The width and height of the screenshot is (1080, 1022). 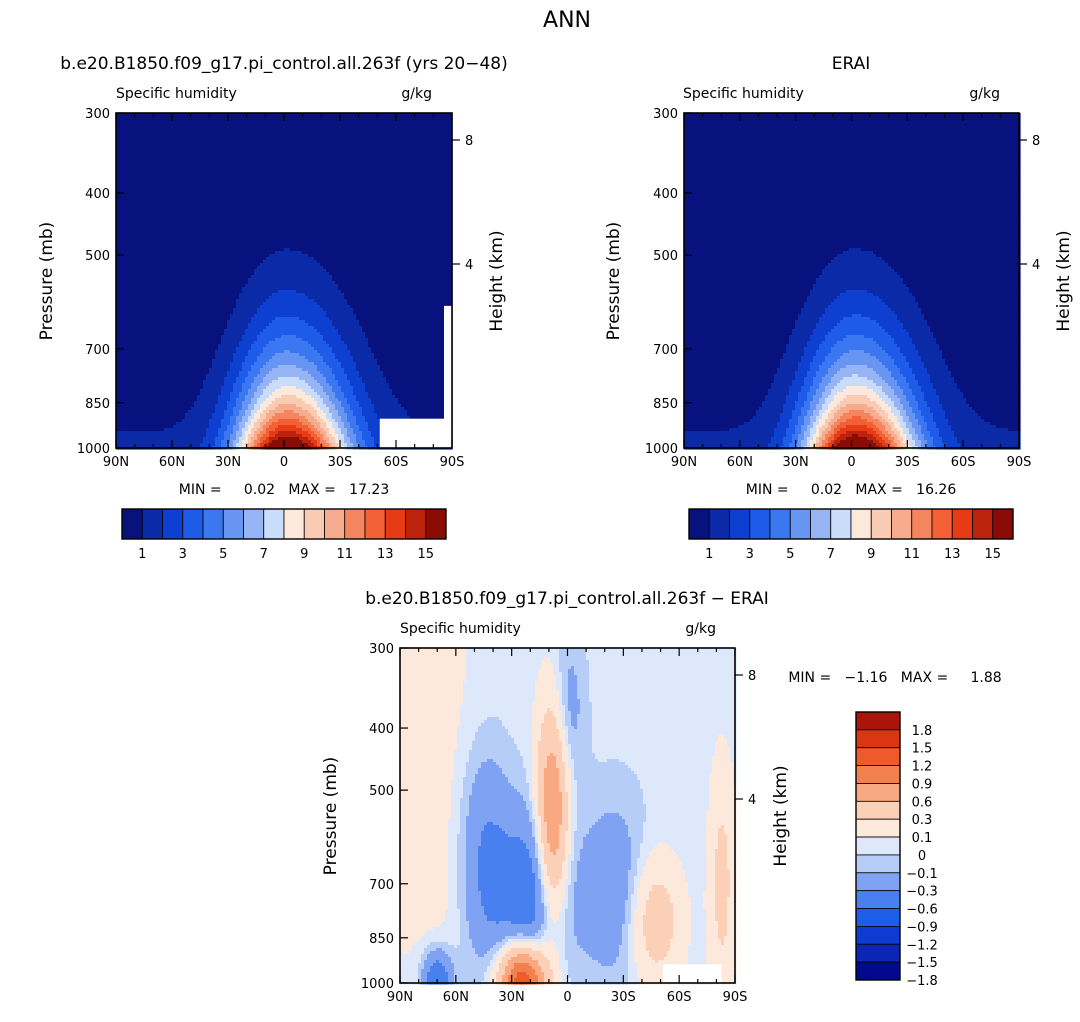 I want to click on panel-model-colorbar-label: 1, so click(x=142, y=554).